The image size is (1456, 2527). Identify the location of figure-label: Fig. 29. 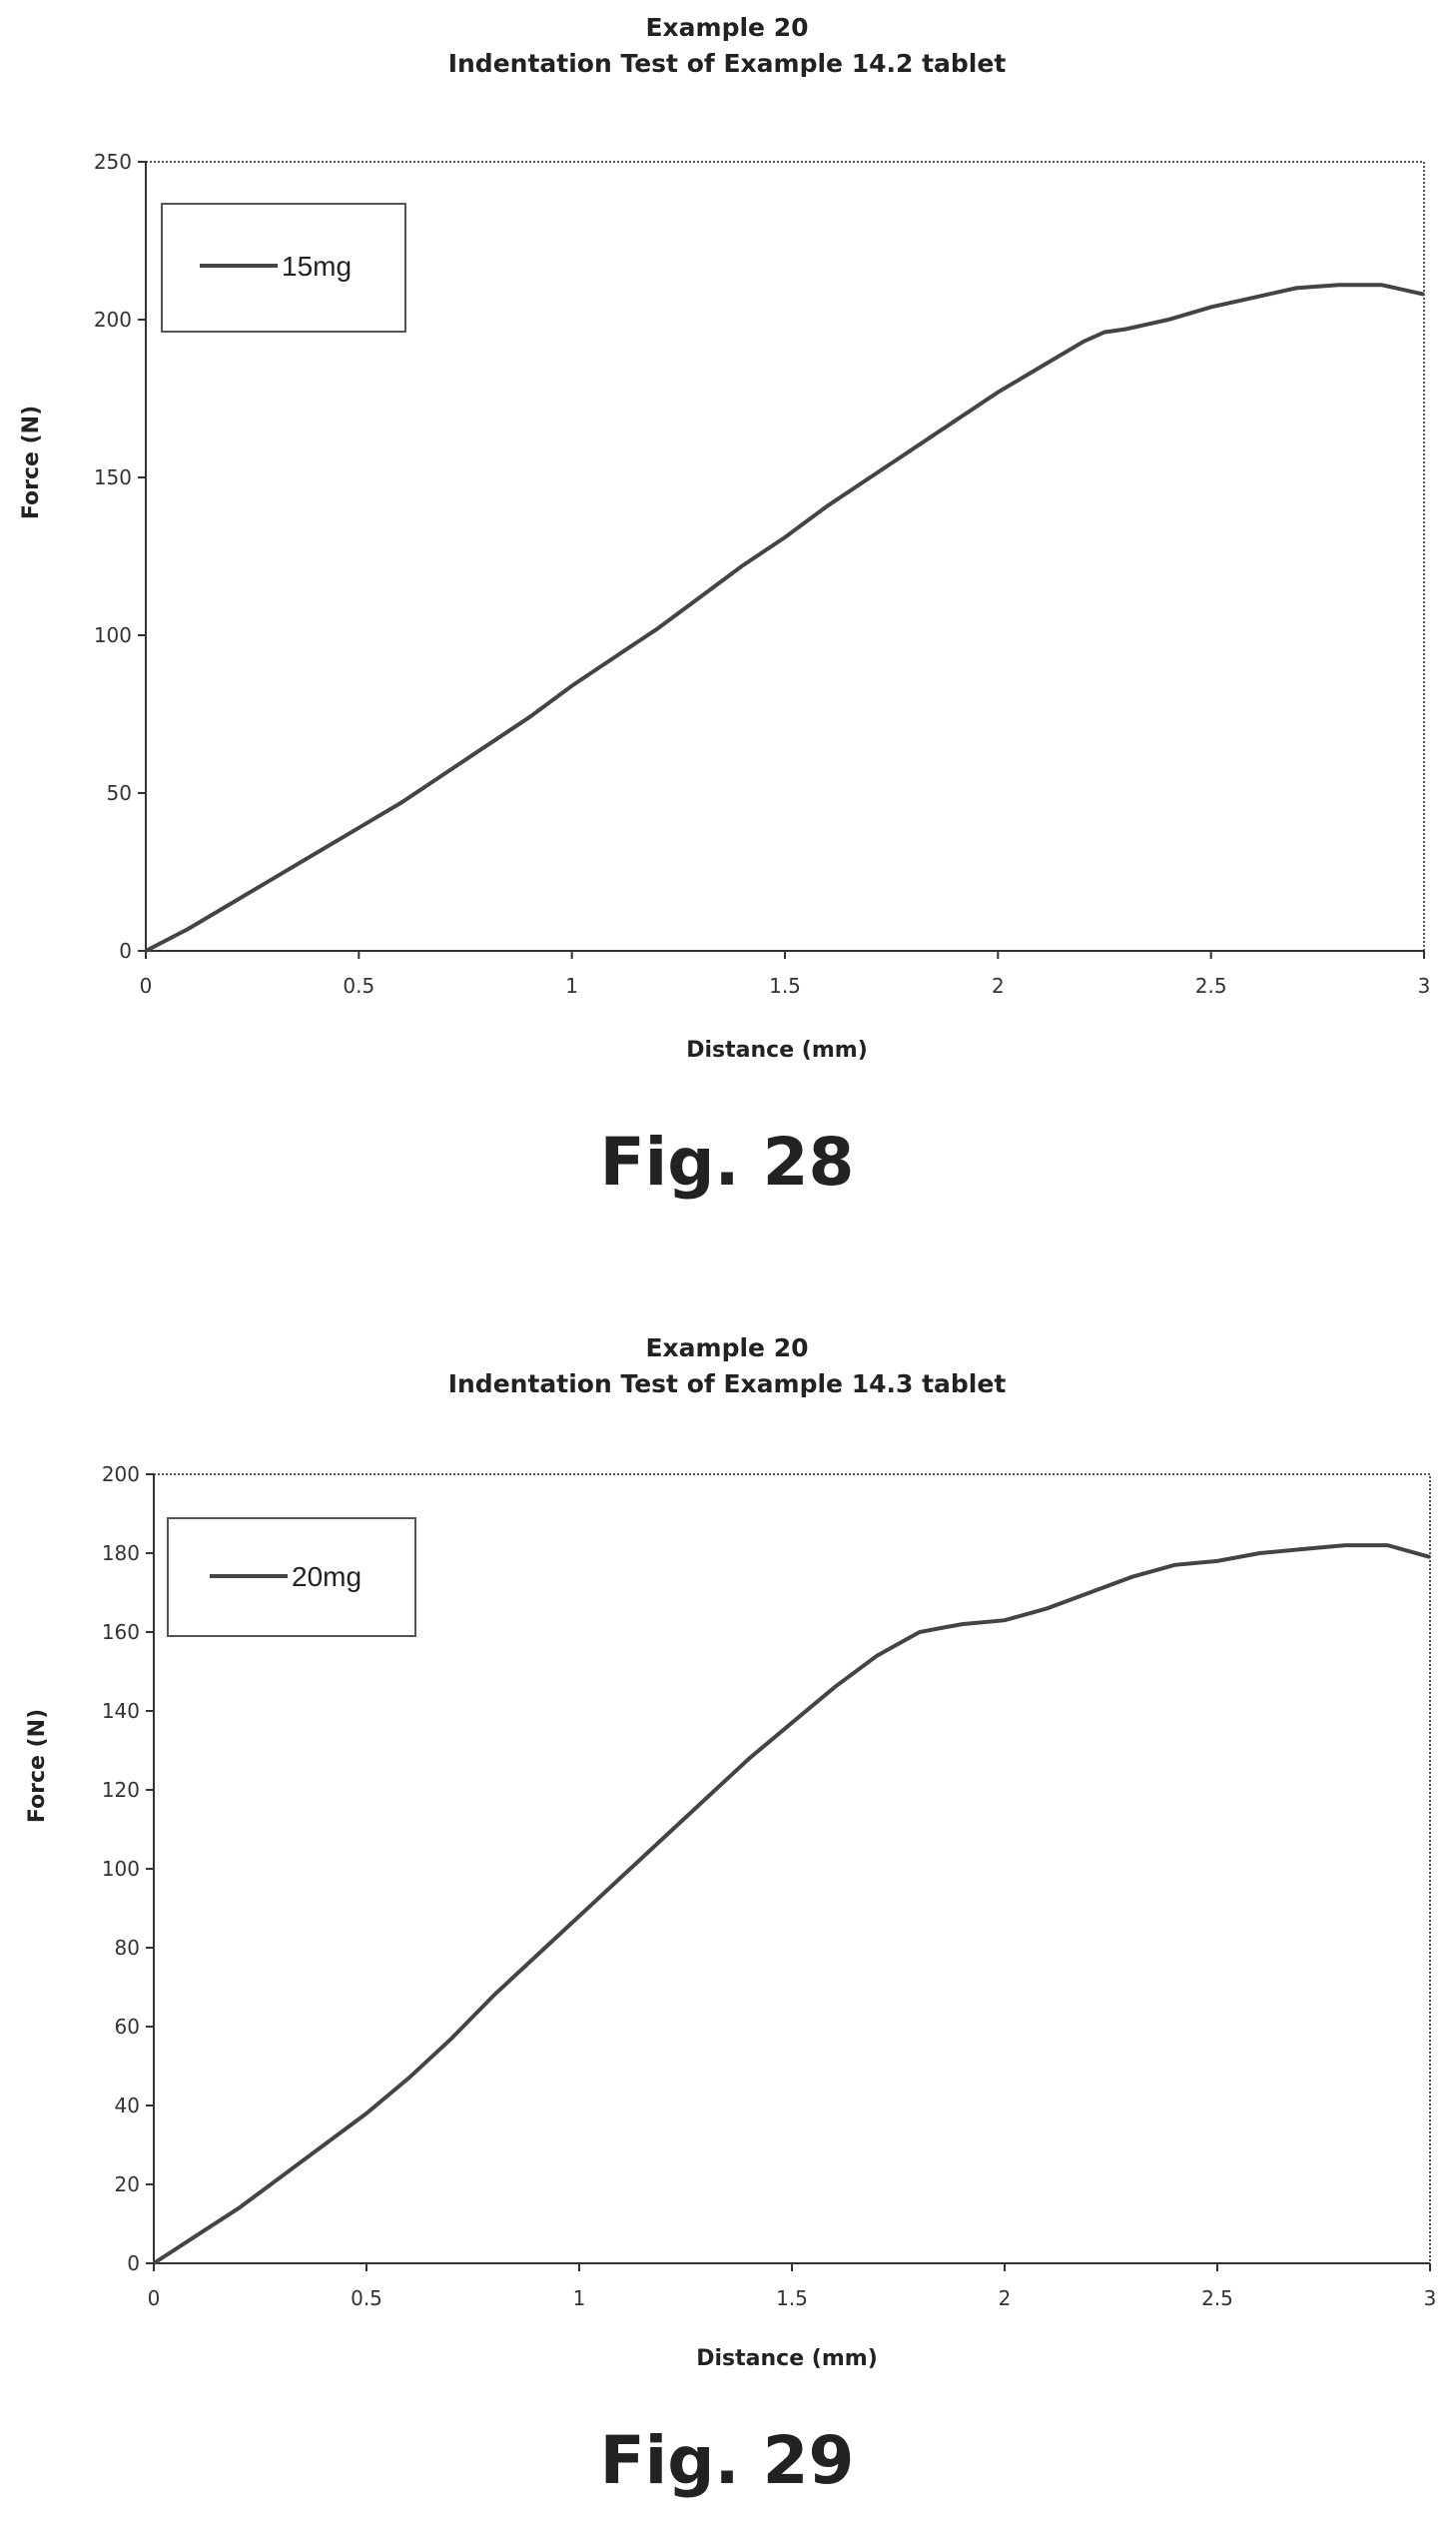
(727, 2461).